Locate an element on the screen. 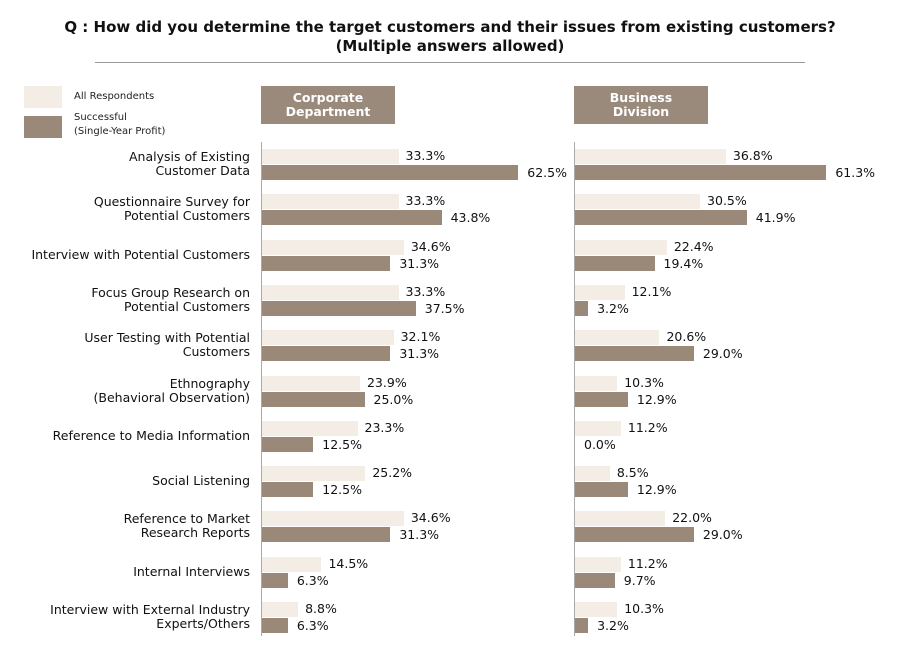 The width and height of the screenshot is (900, 656). data-label: 43.8% is located at coordinates (470, 218).